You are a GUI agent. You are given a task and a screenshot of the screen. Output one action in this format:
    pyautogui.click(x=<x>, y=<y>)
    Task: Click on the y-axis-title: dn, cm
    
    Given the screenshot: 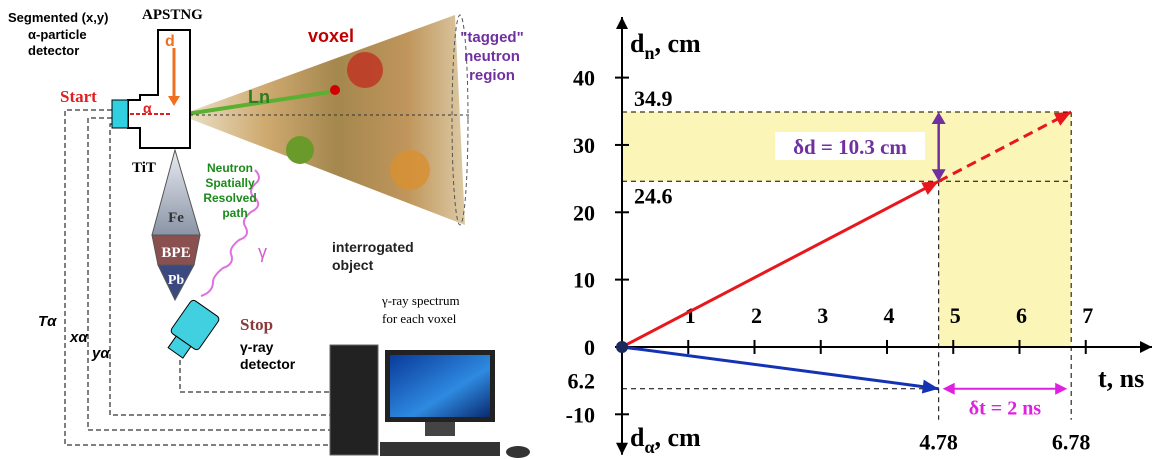 What is the action you would take?
    pyautogui.click(x=665, y=46)
    